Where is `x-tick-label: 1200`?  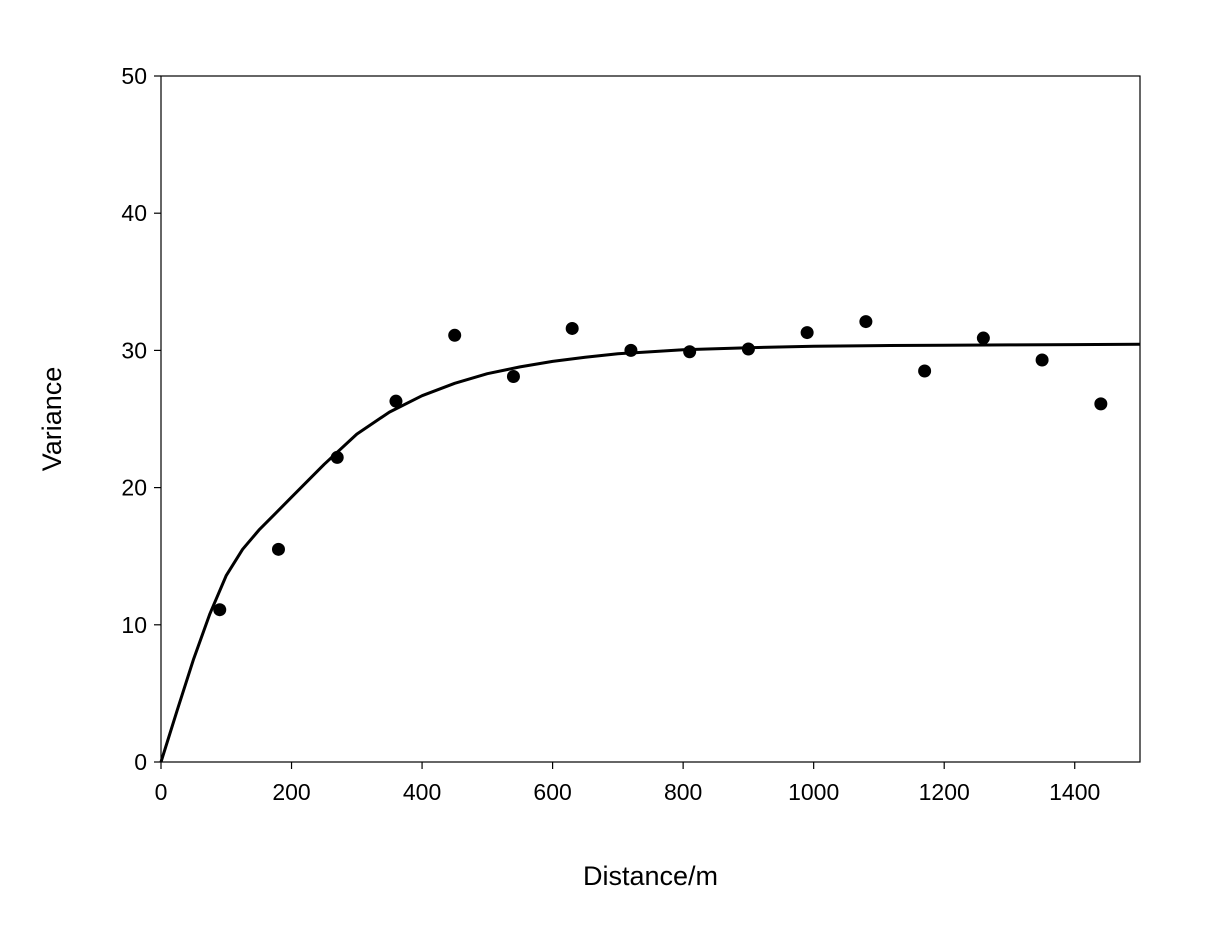
x-tick-label: 1200 is located at coordinates (944, 792).